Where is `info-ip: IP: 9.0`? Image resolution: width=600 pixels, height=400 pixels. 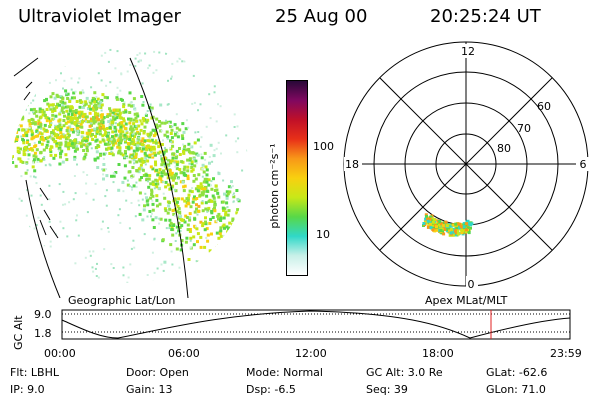
info-ip: IP: 9.0 is located at coordinates (27, 389).